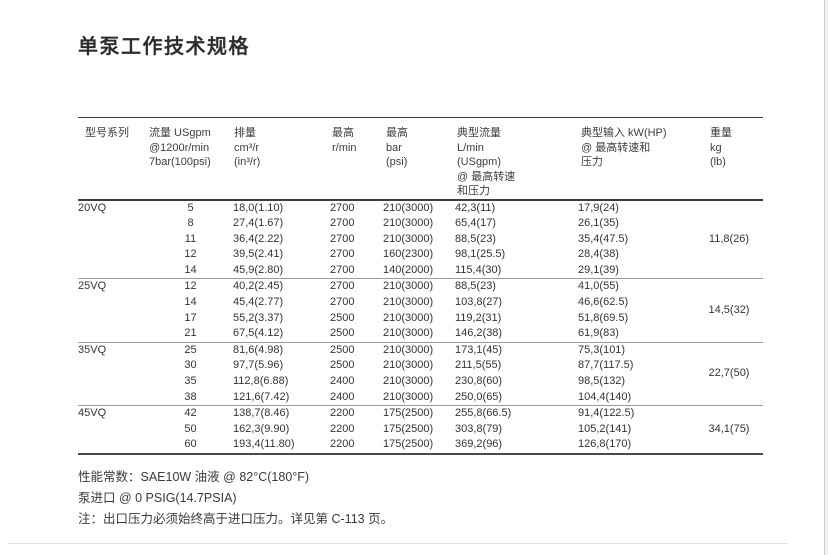  What do you see at coordinates (190, 381) in the screenshot?
I see `flow-cell: 35` at bounding box center [190, 381].